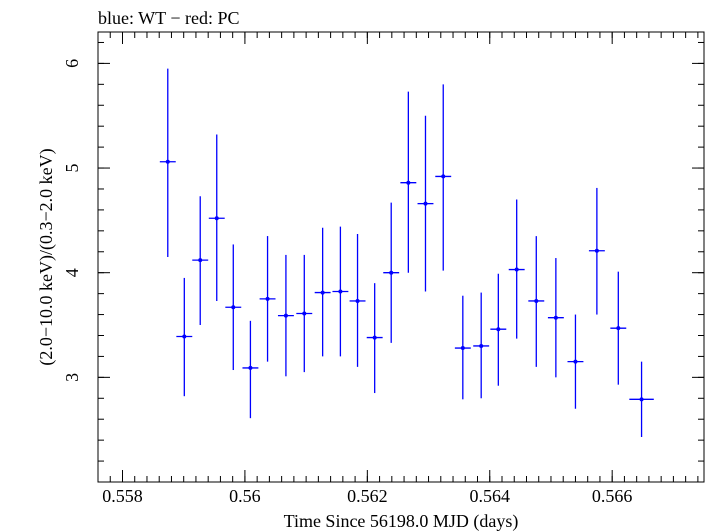 This screenshot has width=705, height=532. I want to click on x-tick-label: 0.558, so click(122, 496).